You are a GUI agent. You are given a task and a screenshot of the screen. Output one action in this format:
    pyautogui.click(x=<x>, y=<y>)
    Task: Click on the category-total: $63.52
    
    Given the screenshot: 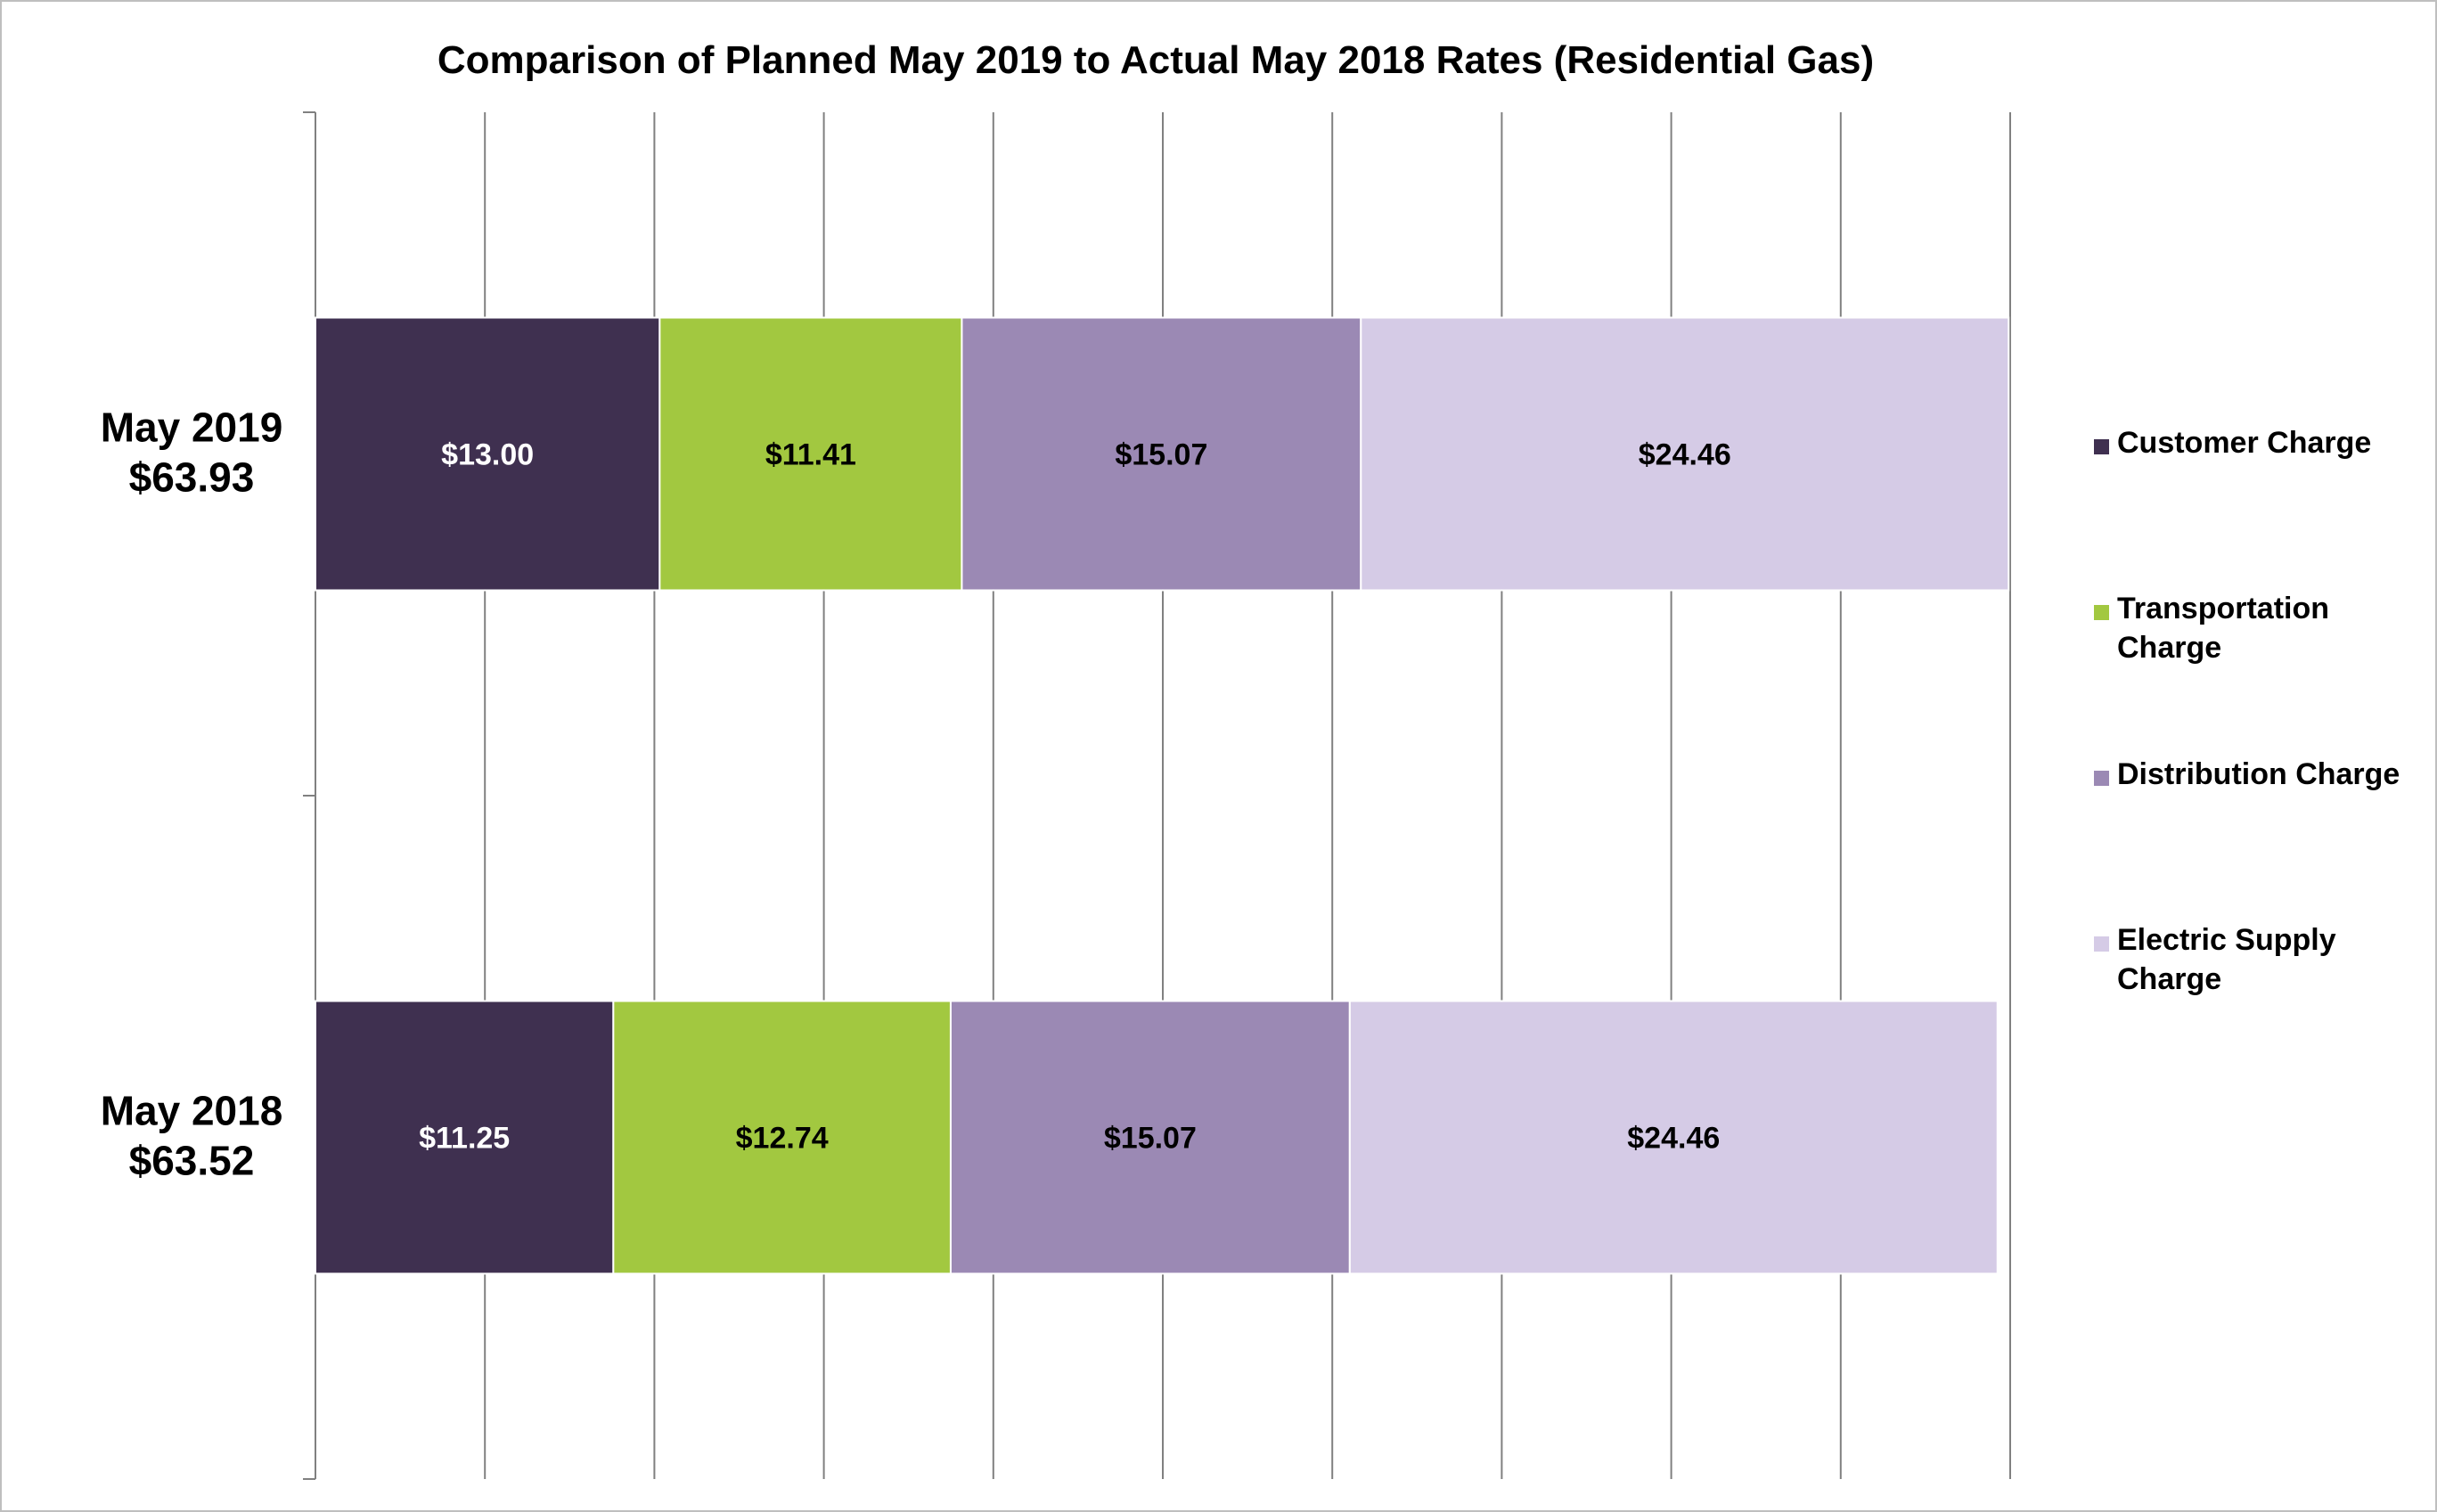 What is the action you would take?
    pyautogui.click(x=192, y=1161)
    